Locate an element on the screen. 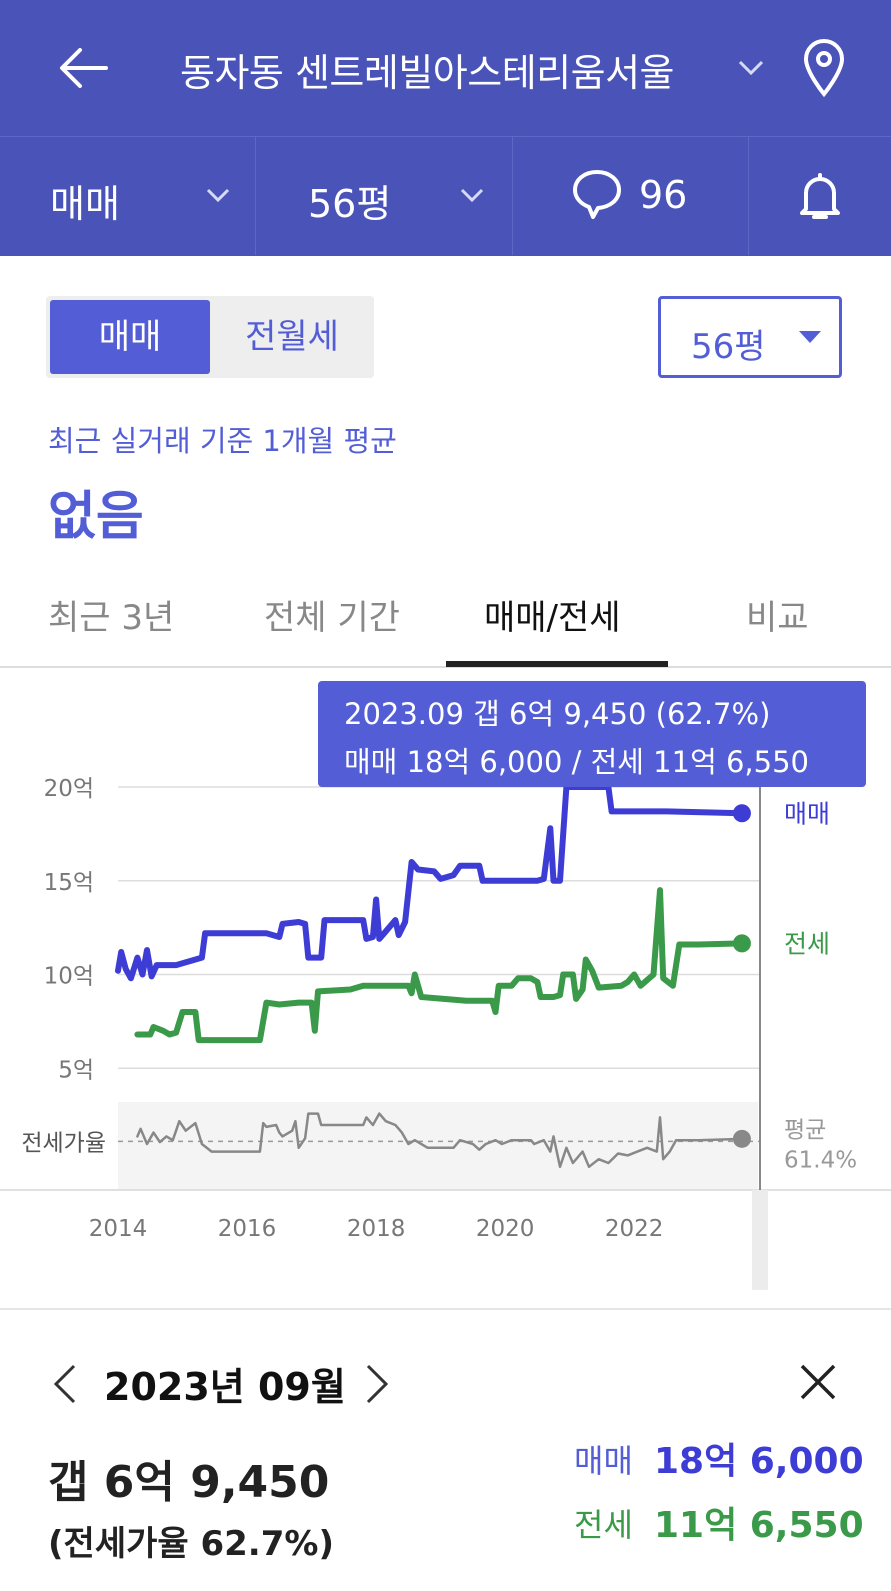 The image size is (891, 1591). segment-rent: 전월세 is located at coordinates (292, 337).